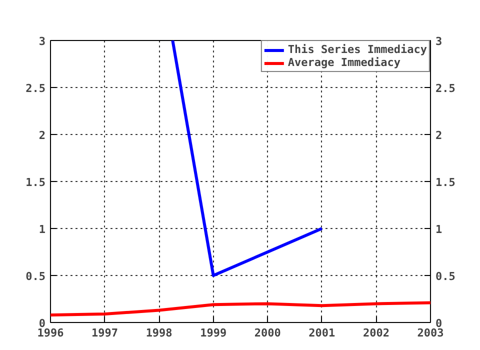 This screenshot has width=480, height=350. I want to click on y-tick-label: 1.5, so click(36, 182).